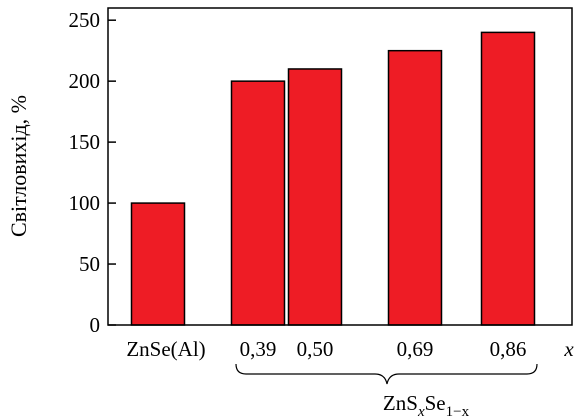 Image resolution: width=584 pixels, height=419 pixels. I want to click on y-tick-label: 100, so click(85, 203).